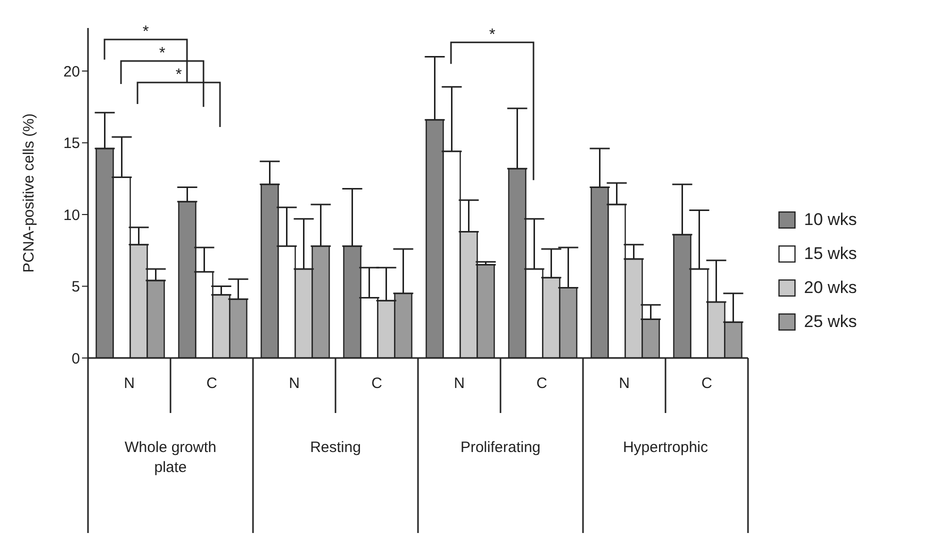  I want to click on y-tick-label: 20, so click(71, 71).